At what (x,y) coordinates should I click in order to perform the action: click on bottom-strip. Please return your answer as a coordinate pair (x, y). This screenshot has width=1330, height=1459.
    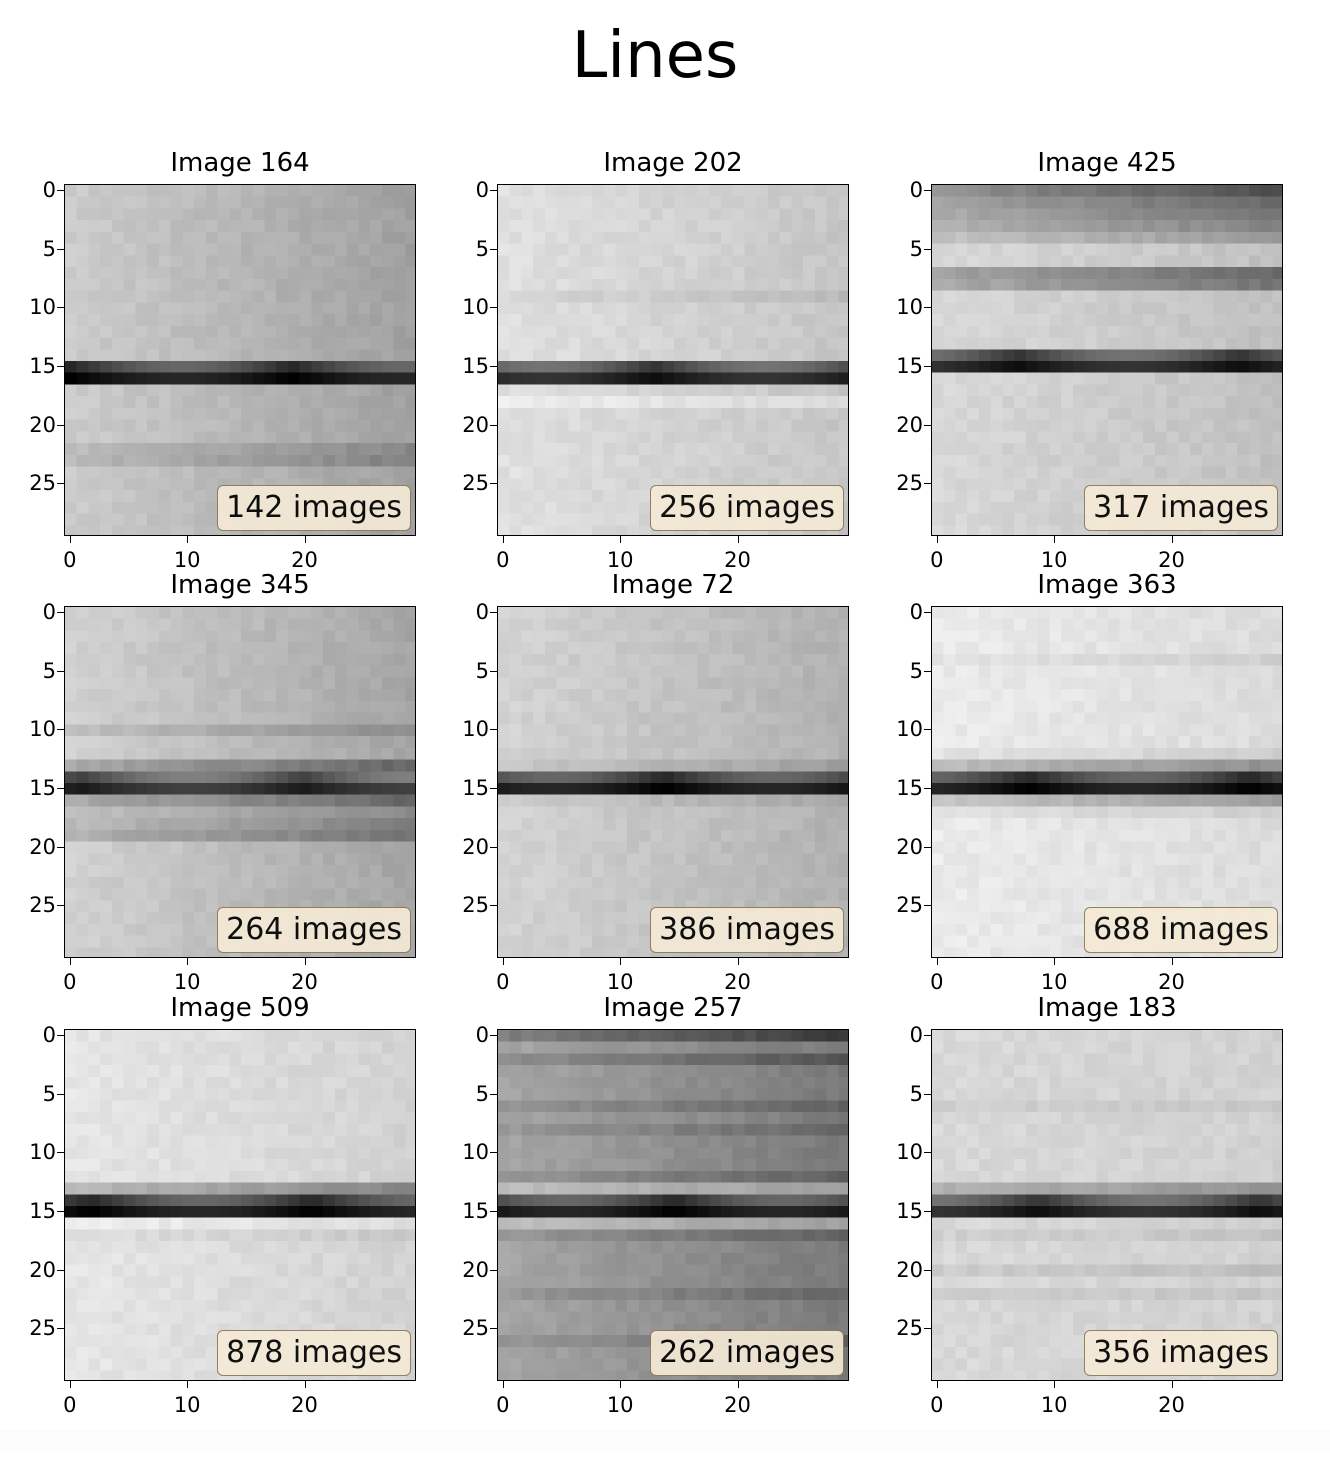
    Looking at the image, I should click on (665, 1441).